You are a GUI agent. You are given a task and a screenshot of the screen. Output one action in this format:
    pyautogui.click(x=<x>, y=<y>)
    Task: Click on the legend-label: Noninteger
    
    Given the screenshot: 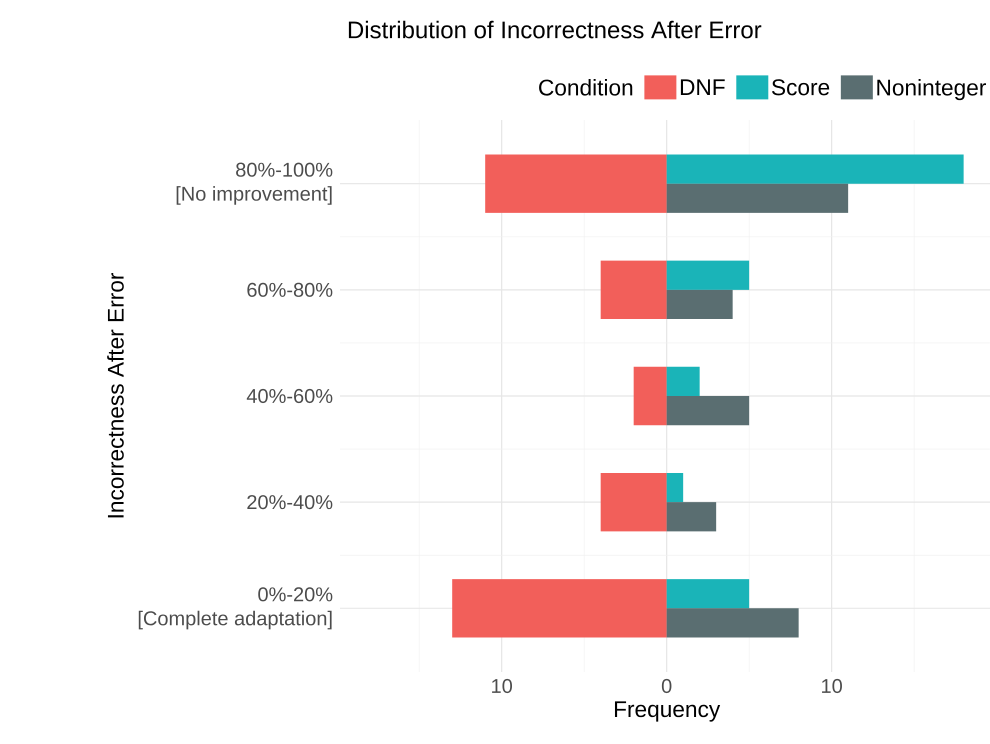 What is the action you would take?
    pyautogui.click(x=931, y=89)
    